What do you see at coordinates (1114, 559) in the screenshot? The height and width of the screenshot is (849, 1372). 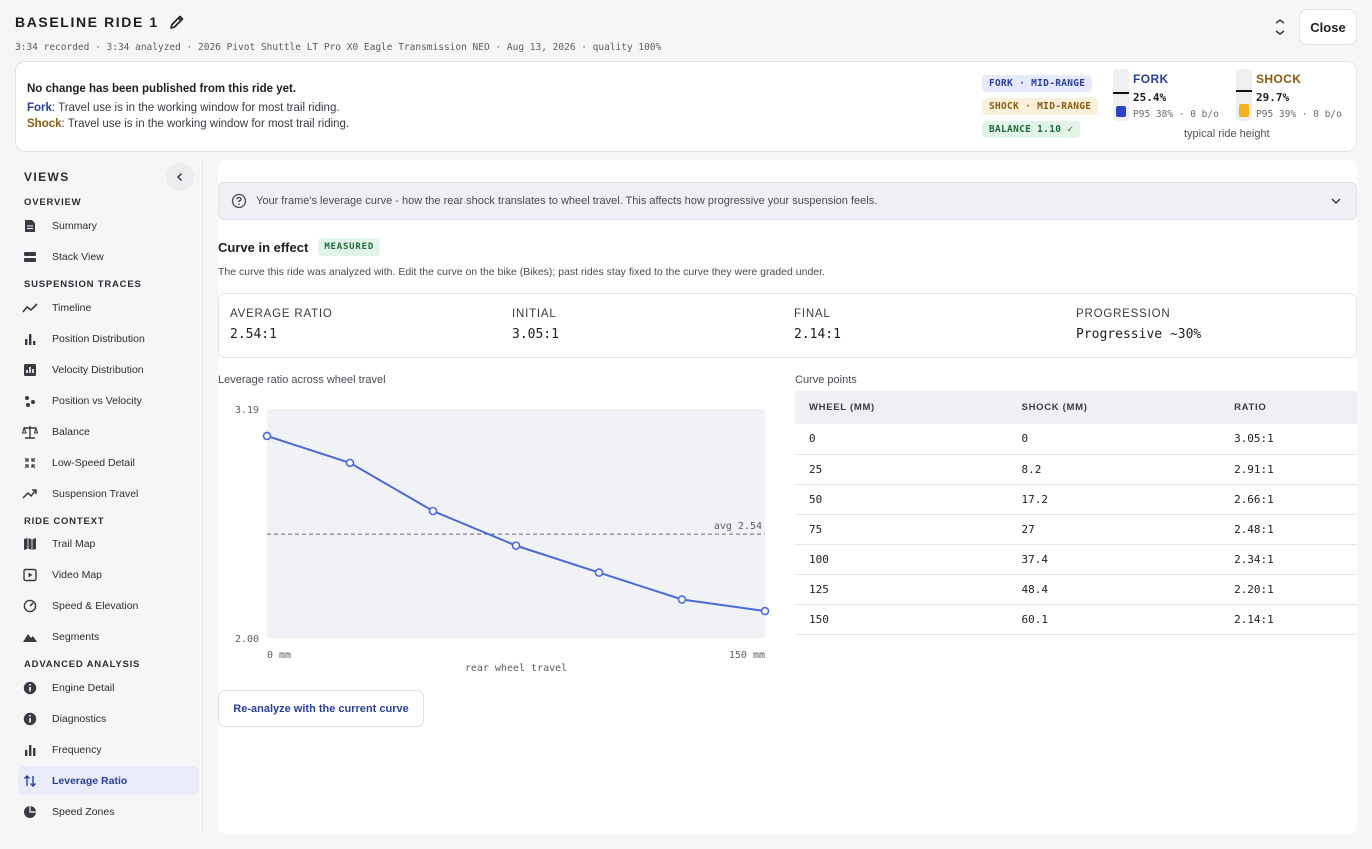 I see `table-cell: 37.4` at bounding box center [1114, 559].